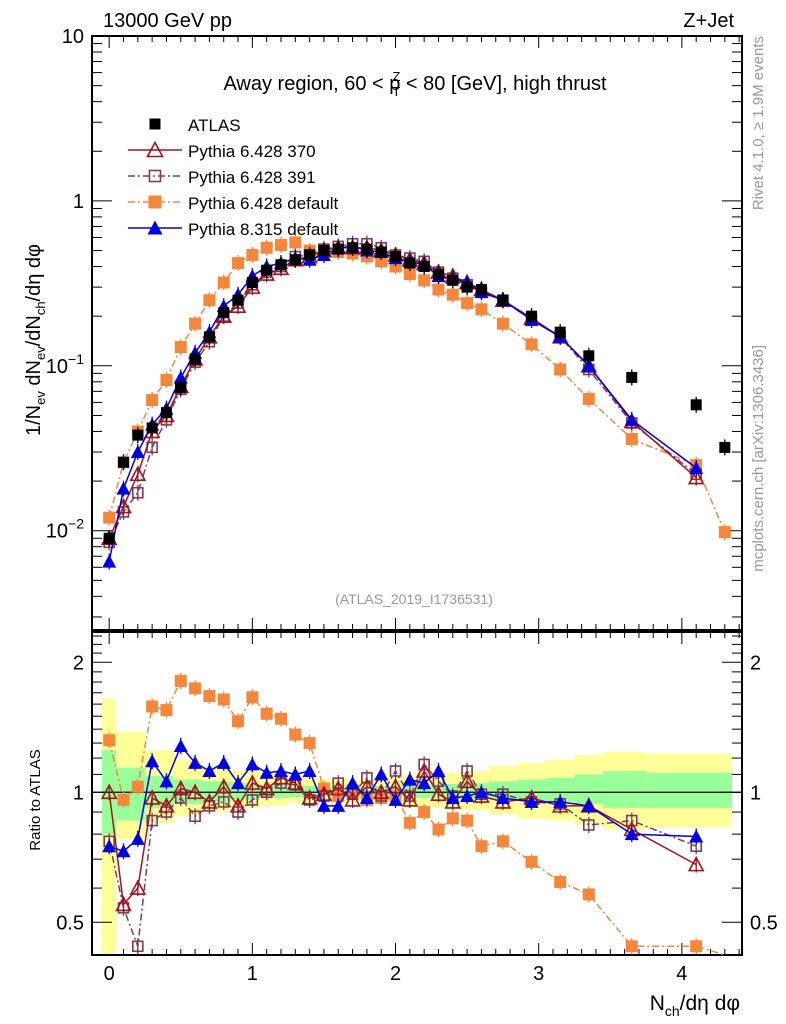  I want to click on legend-label-p8_default: Pythia 8.315 default, so click(263, 229).